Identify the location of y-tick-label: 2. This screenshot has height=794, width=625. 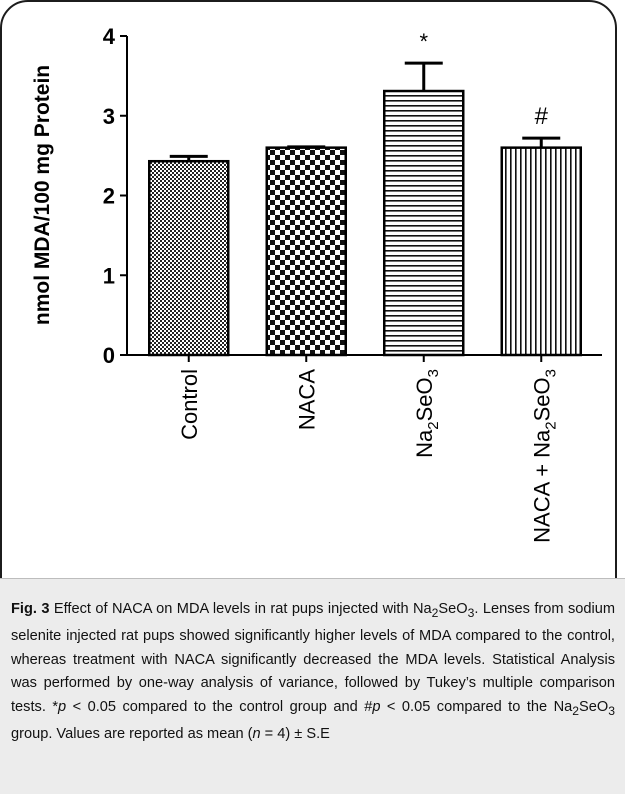
(109, 196).